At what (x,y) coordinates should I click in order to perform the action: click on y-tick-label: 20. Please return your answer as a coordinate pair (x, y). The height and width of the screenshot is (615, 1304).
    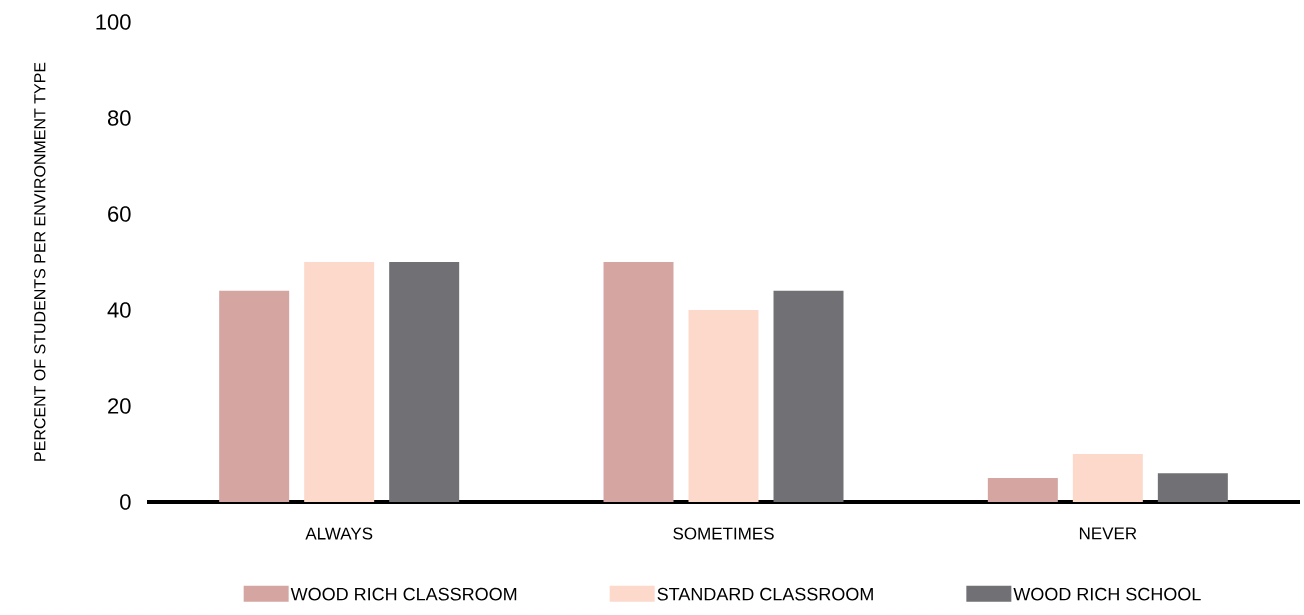
    Looking at the image, I should click on (119, 406).